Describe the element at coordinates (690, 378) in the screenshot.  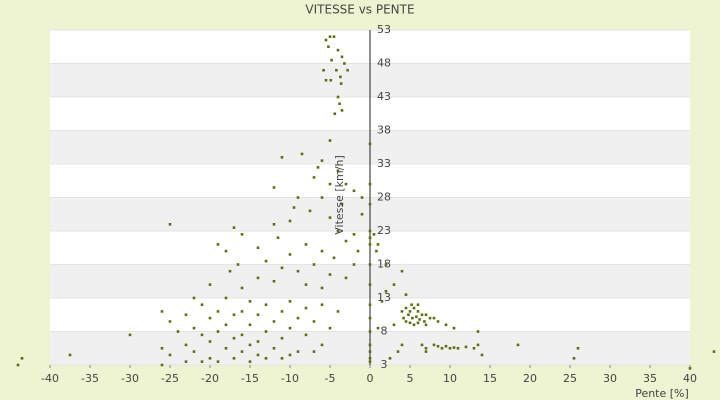
I see `x-tick-label: 40` at that location.